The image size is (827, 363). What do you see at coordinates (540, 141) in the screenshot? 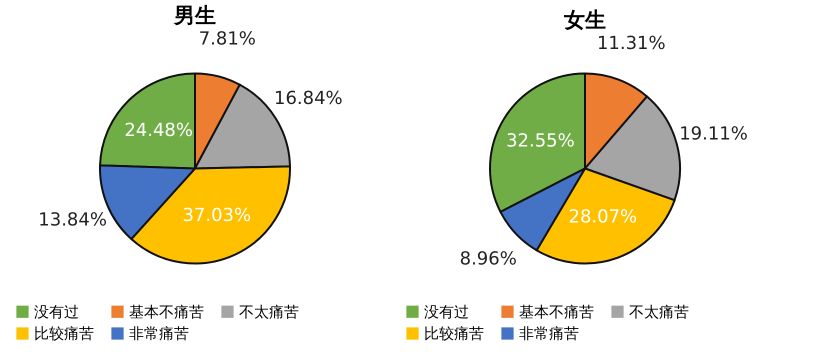
I see `data-label: 32.55%` at bounding box center [540, 141].